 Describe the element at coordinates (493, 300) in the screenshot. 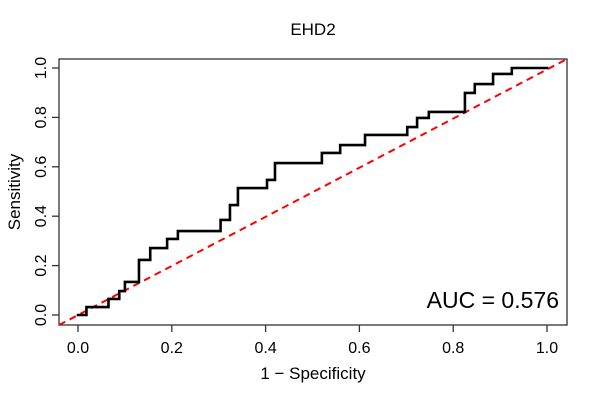

I see `auc-annotation: AUC = 0.576` at that location.